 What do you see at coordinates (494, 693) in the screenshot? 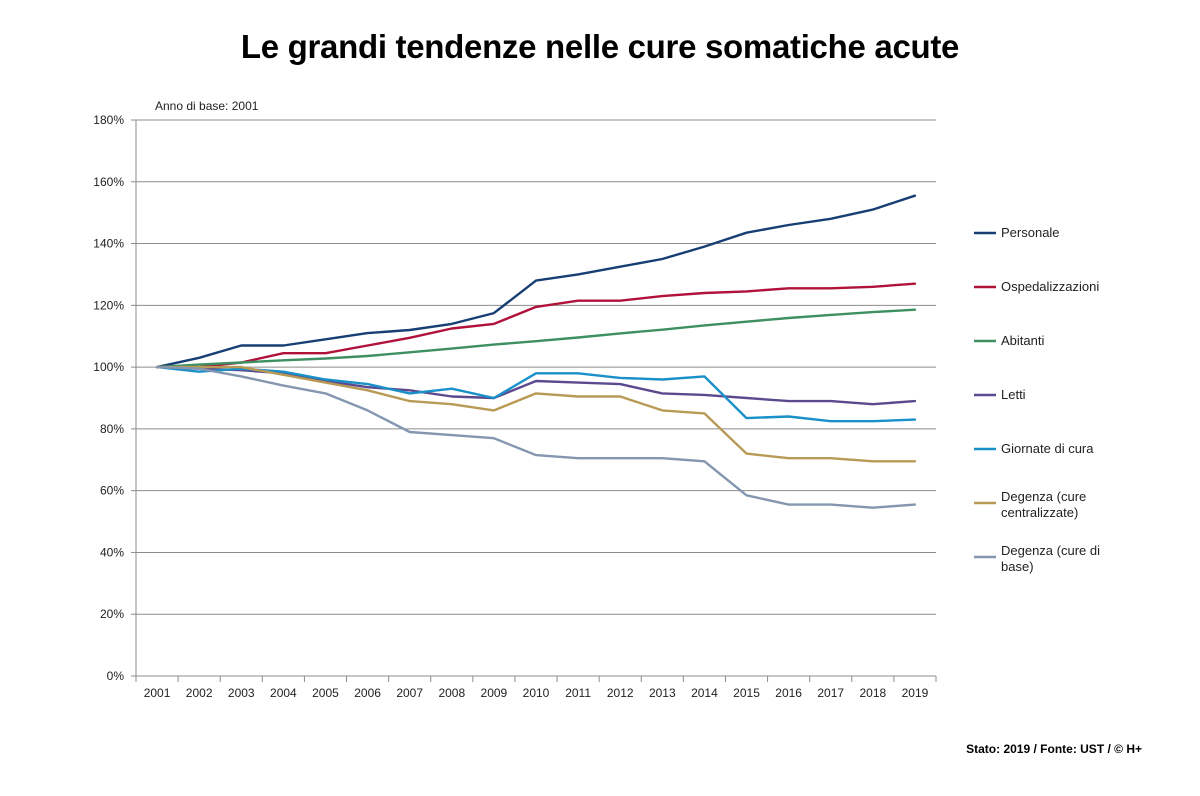
I see `x-tick-label: 2009` at bounding box center [494, 693].